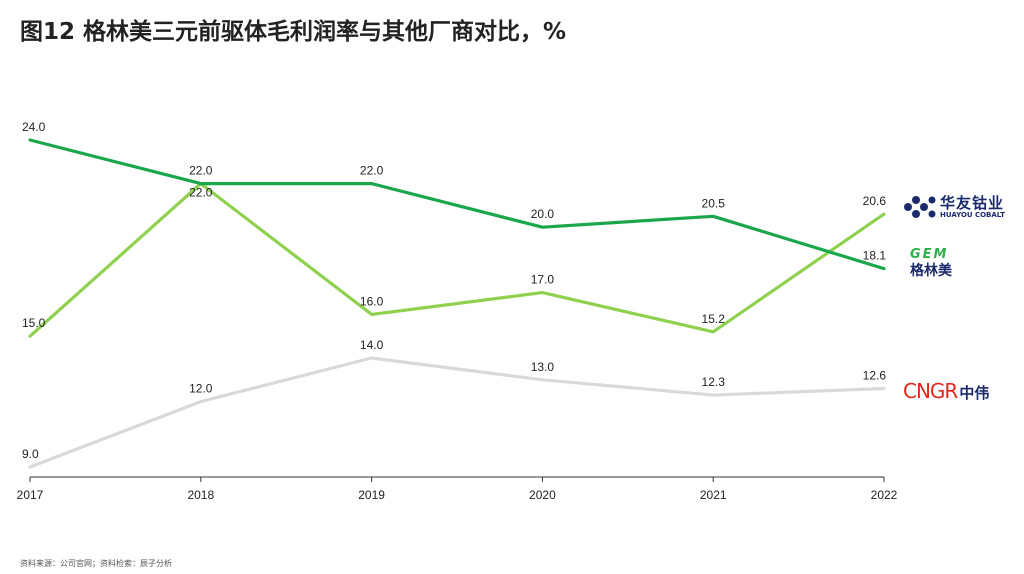  I want to click on x-tick-label: 2020, so click(542, 495).